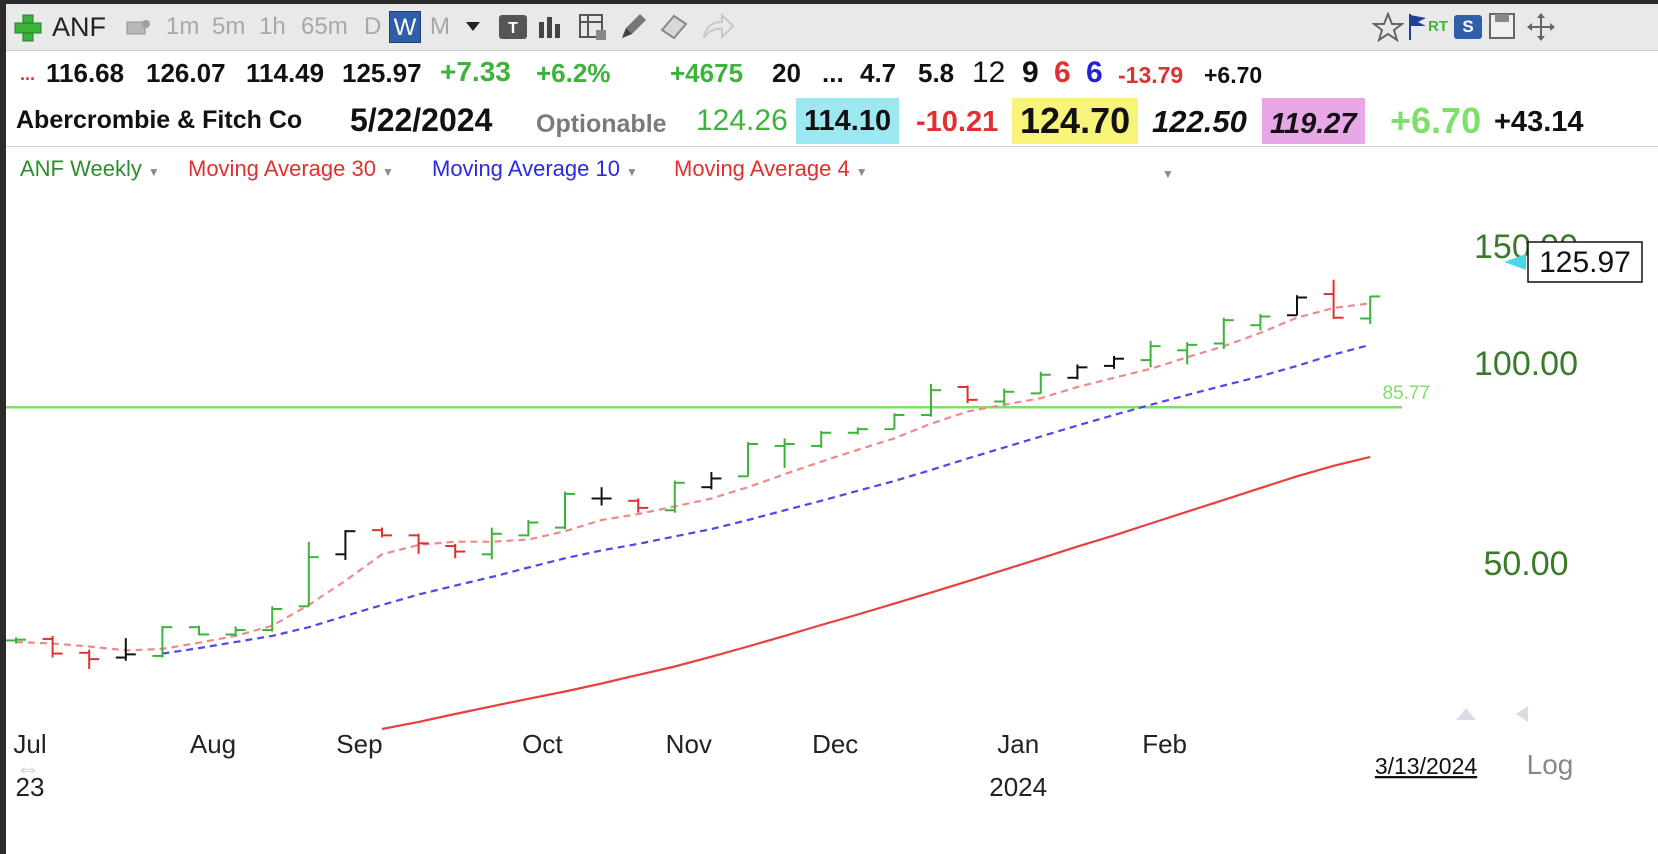 The image size is (1658, 854). What do you see at coordinates (936, 73) in the screenshot?
I see `quote-v3: 5.8` at bounding box center [936, 73].